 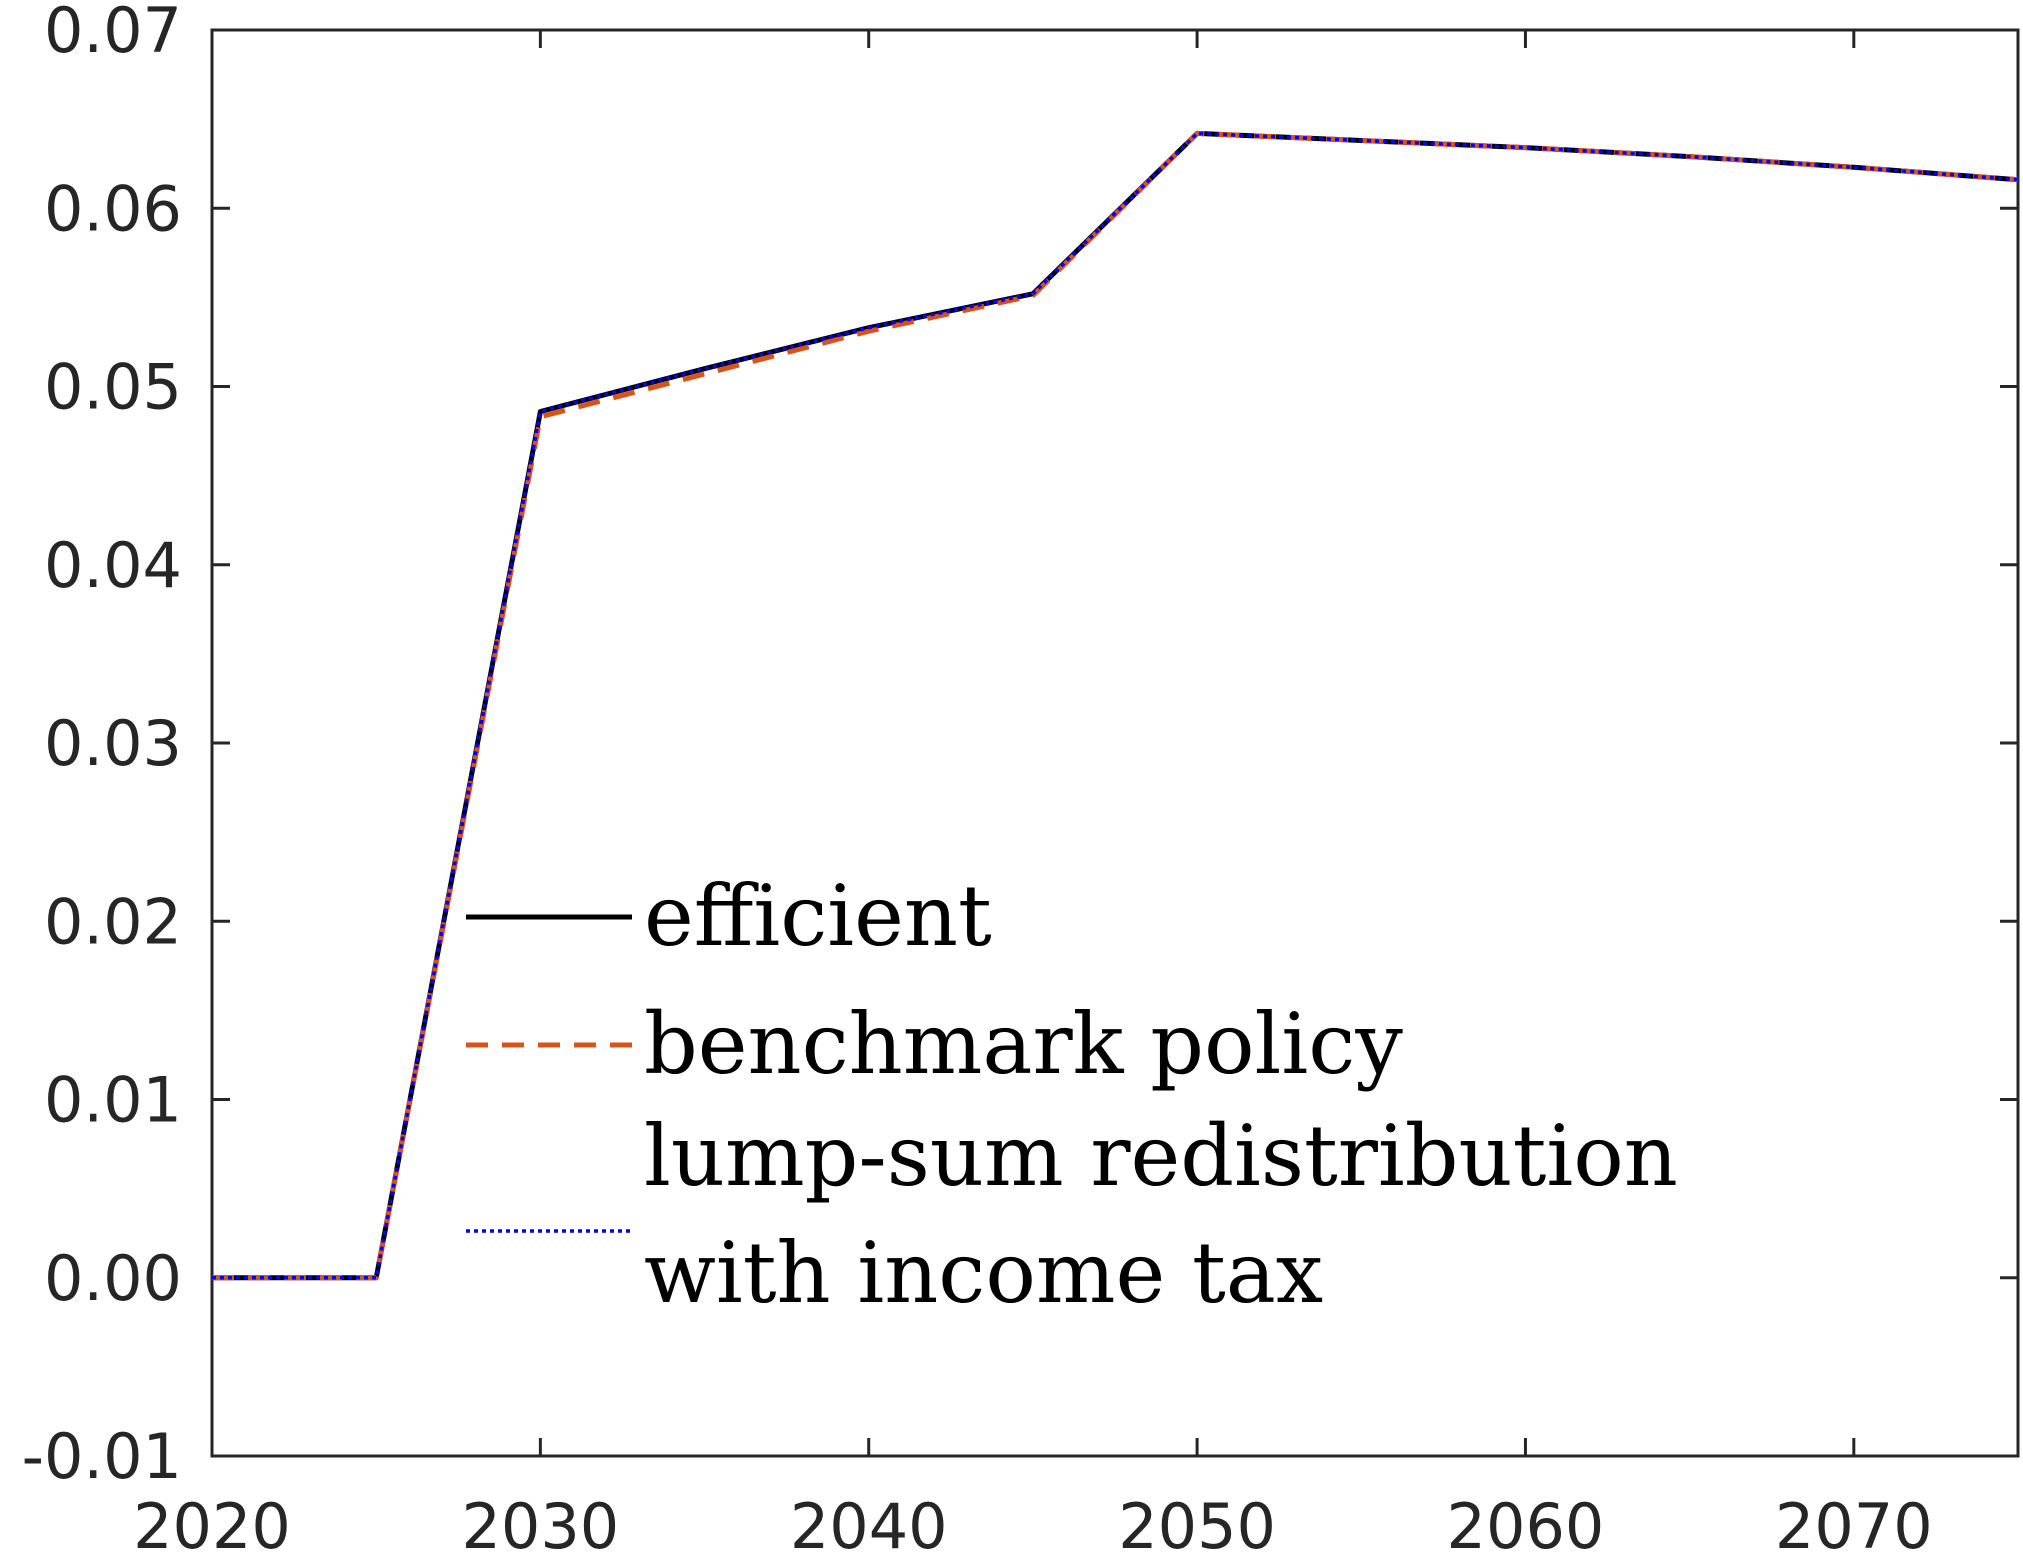 What do you see at coordinates (102, 1456) in the screenshot?
I see `y-tick-label: -0.01` at bounding box center [102, 1456].